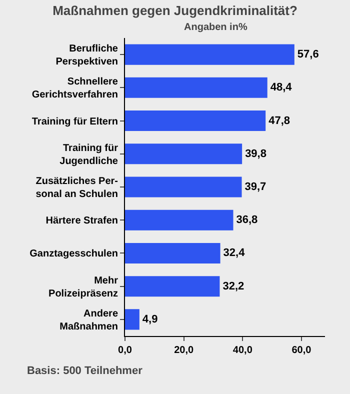 The width and height of the screenshot is (350, 394). What do you see at coordinates (247, 220) in the screenshot?
I see `data-label: 36,8` at bounding box center [247, 220].